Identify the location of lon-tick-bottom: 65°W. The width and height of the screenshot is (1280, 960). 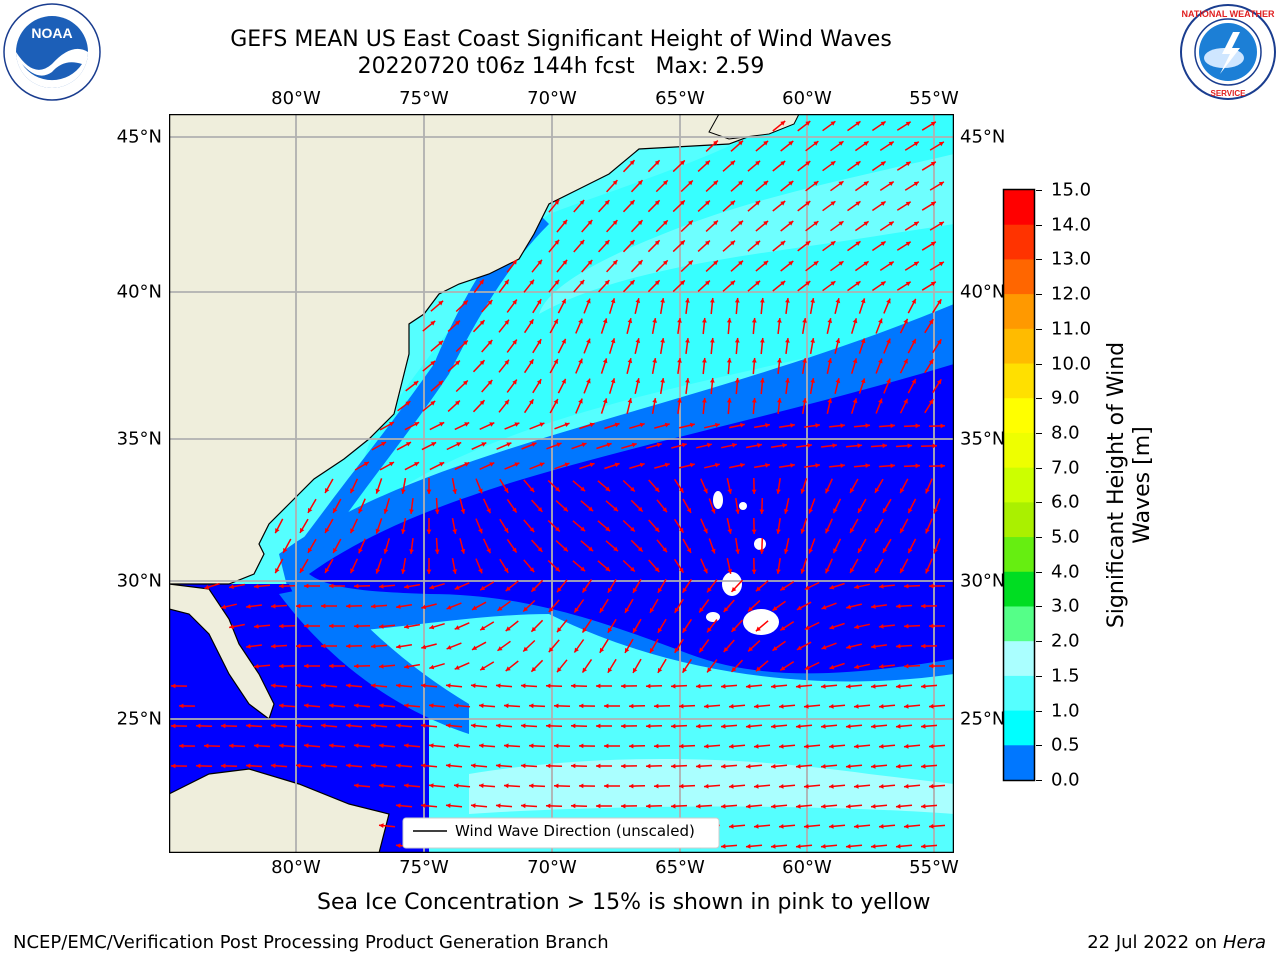
(680, 867).